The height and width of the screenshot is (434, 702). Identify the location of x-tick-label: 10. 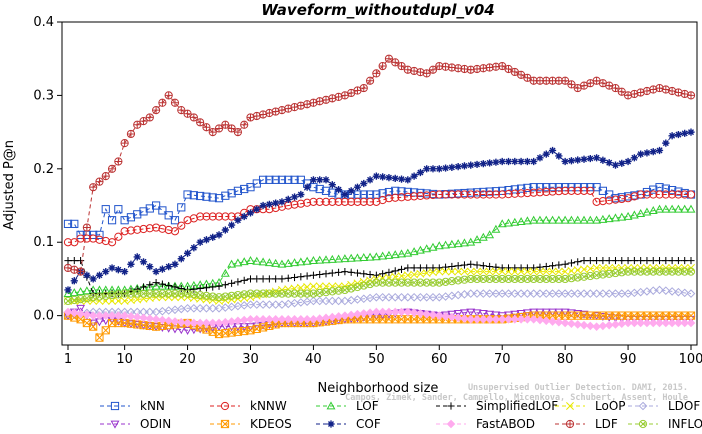
(124, 359).